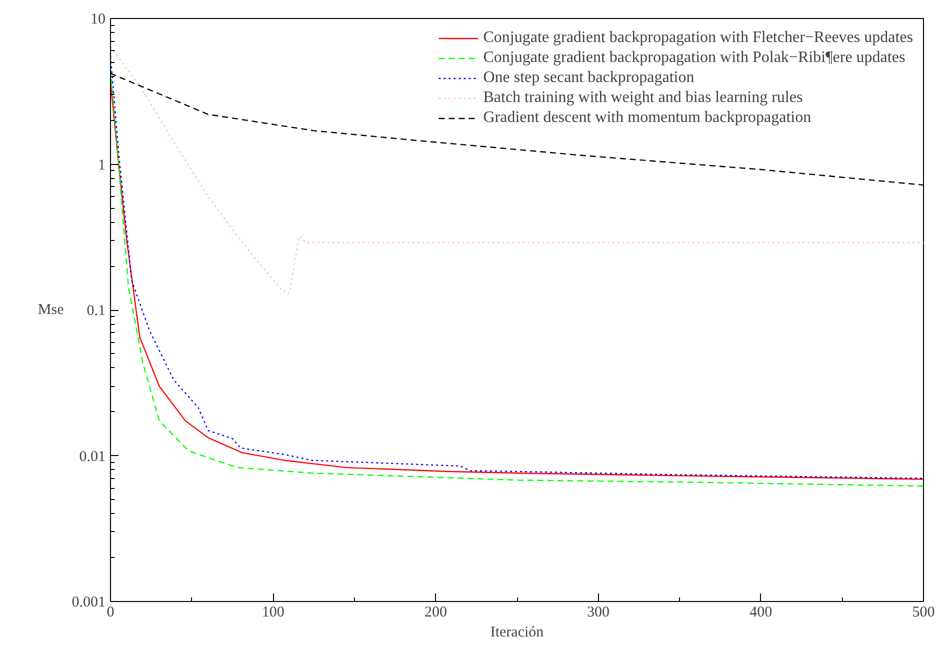 The image size is (943, 661). Describe the element at coordinates (647, 118) in the screenshot. I see `legend-label: Gradient descent with momentum backpropagation` at that location.